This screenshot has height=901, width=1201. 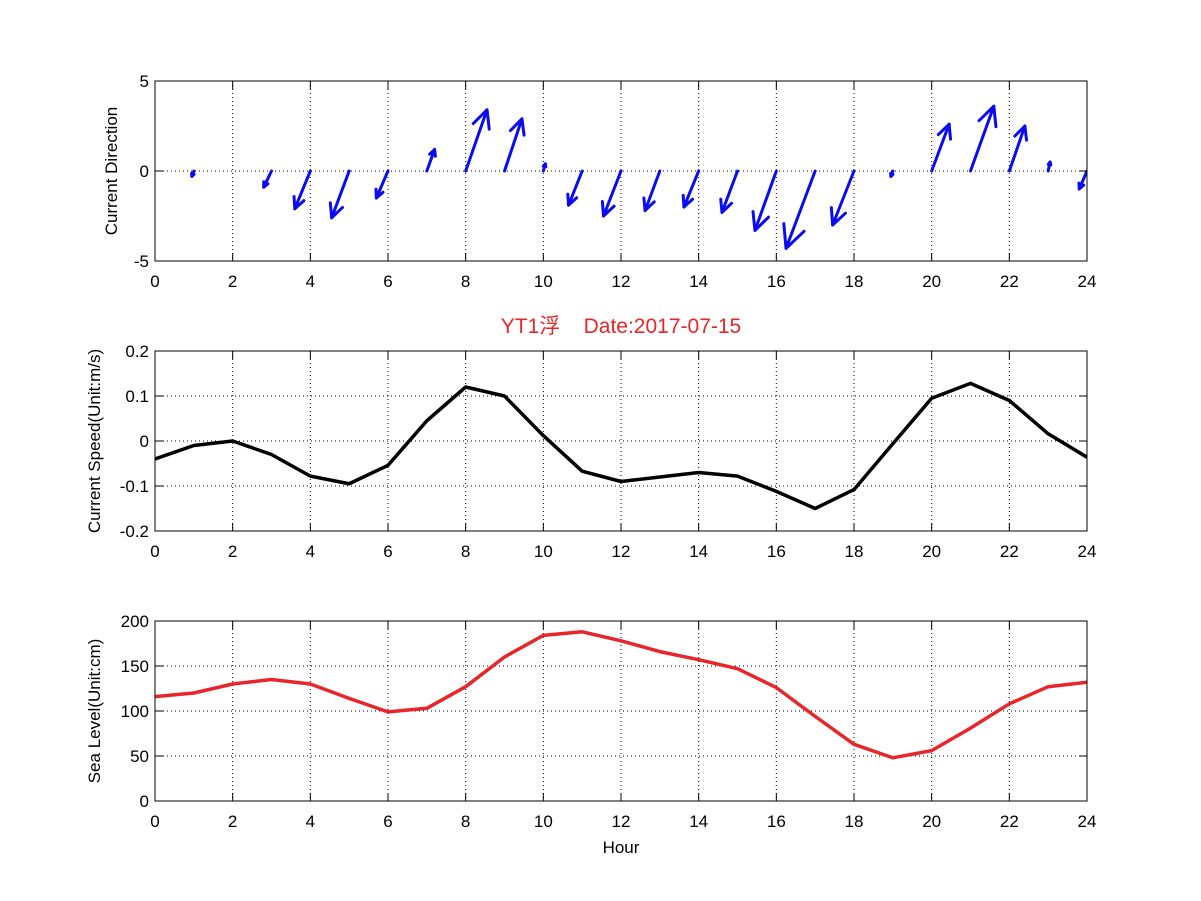 What do you see at coordinates (387, 281) in the screenshot?
I see `direction-xtick-label: 6` at bounding box center [387, 281].